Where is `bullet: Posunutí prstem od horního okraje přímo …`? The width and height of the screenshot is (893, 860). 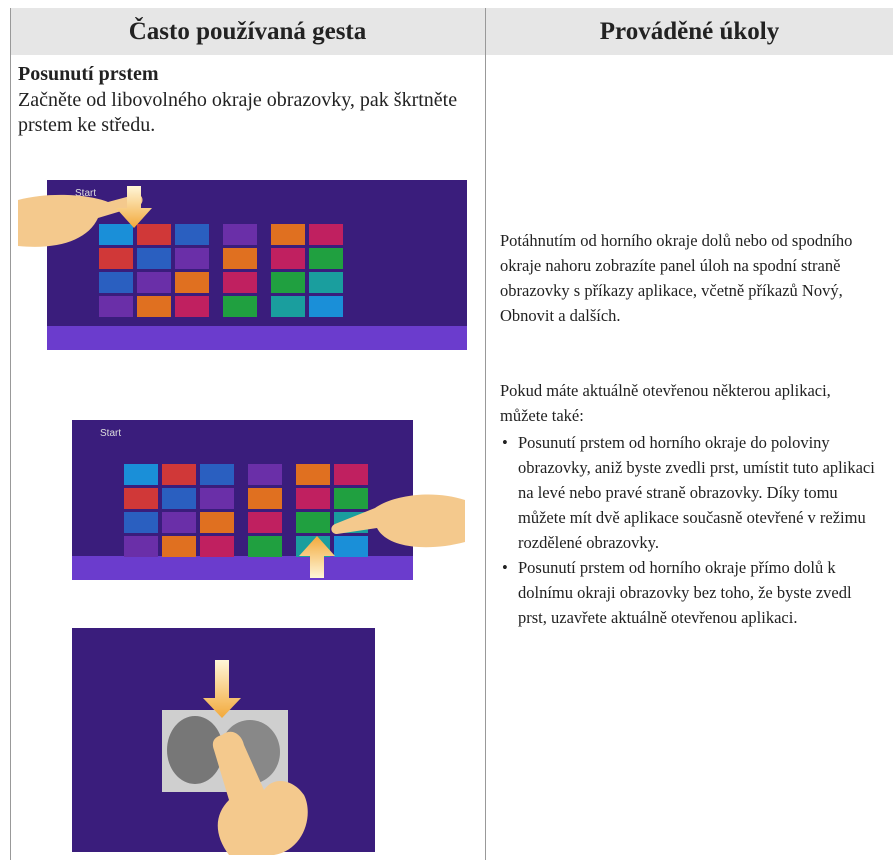 bullet: Posunutí prstem od horního okraje přímo … is located at coordinates (690, 592).